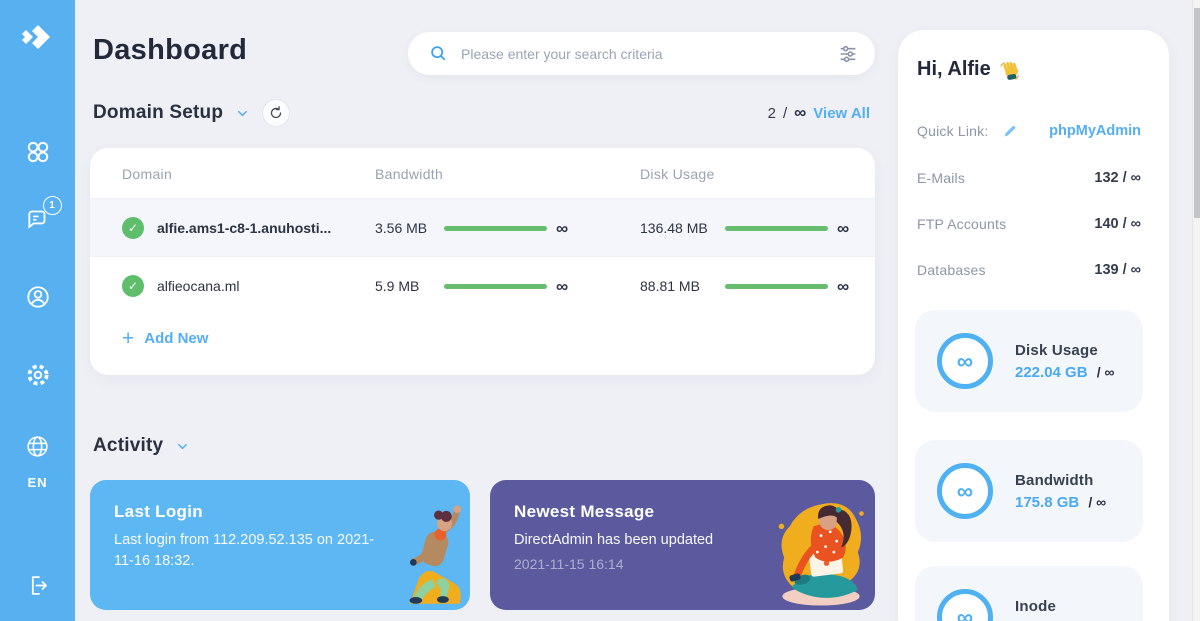 Image resolution: width=1200 pixels, height=621 pixels. Describe the element at coordinates (276, 113) in the screenshot. I see `refresh-button` at that location.